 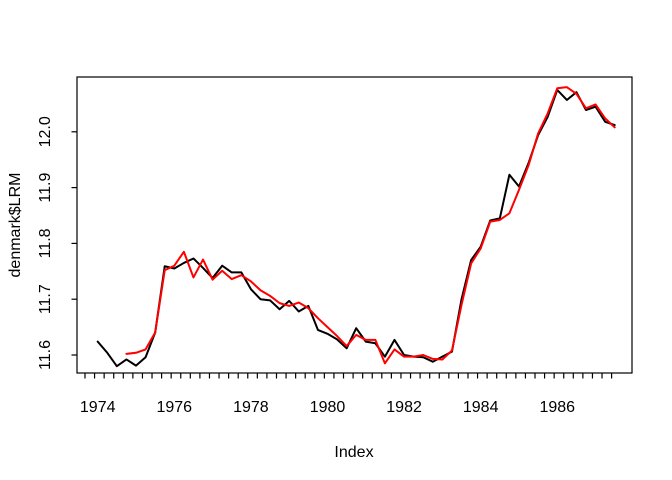 What do you see at coordinates (404, 407) in the screenshot?
I see `x-axis-tick-label: 1982` at bounding box center [404, 407].